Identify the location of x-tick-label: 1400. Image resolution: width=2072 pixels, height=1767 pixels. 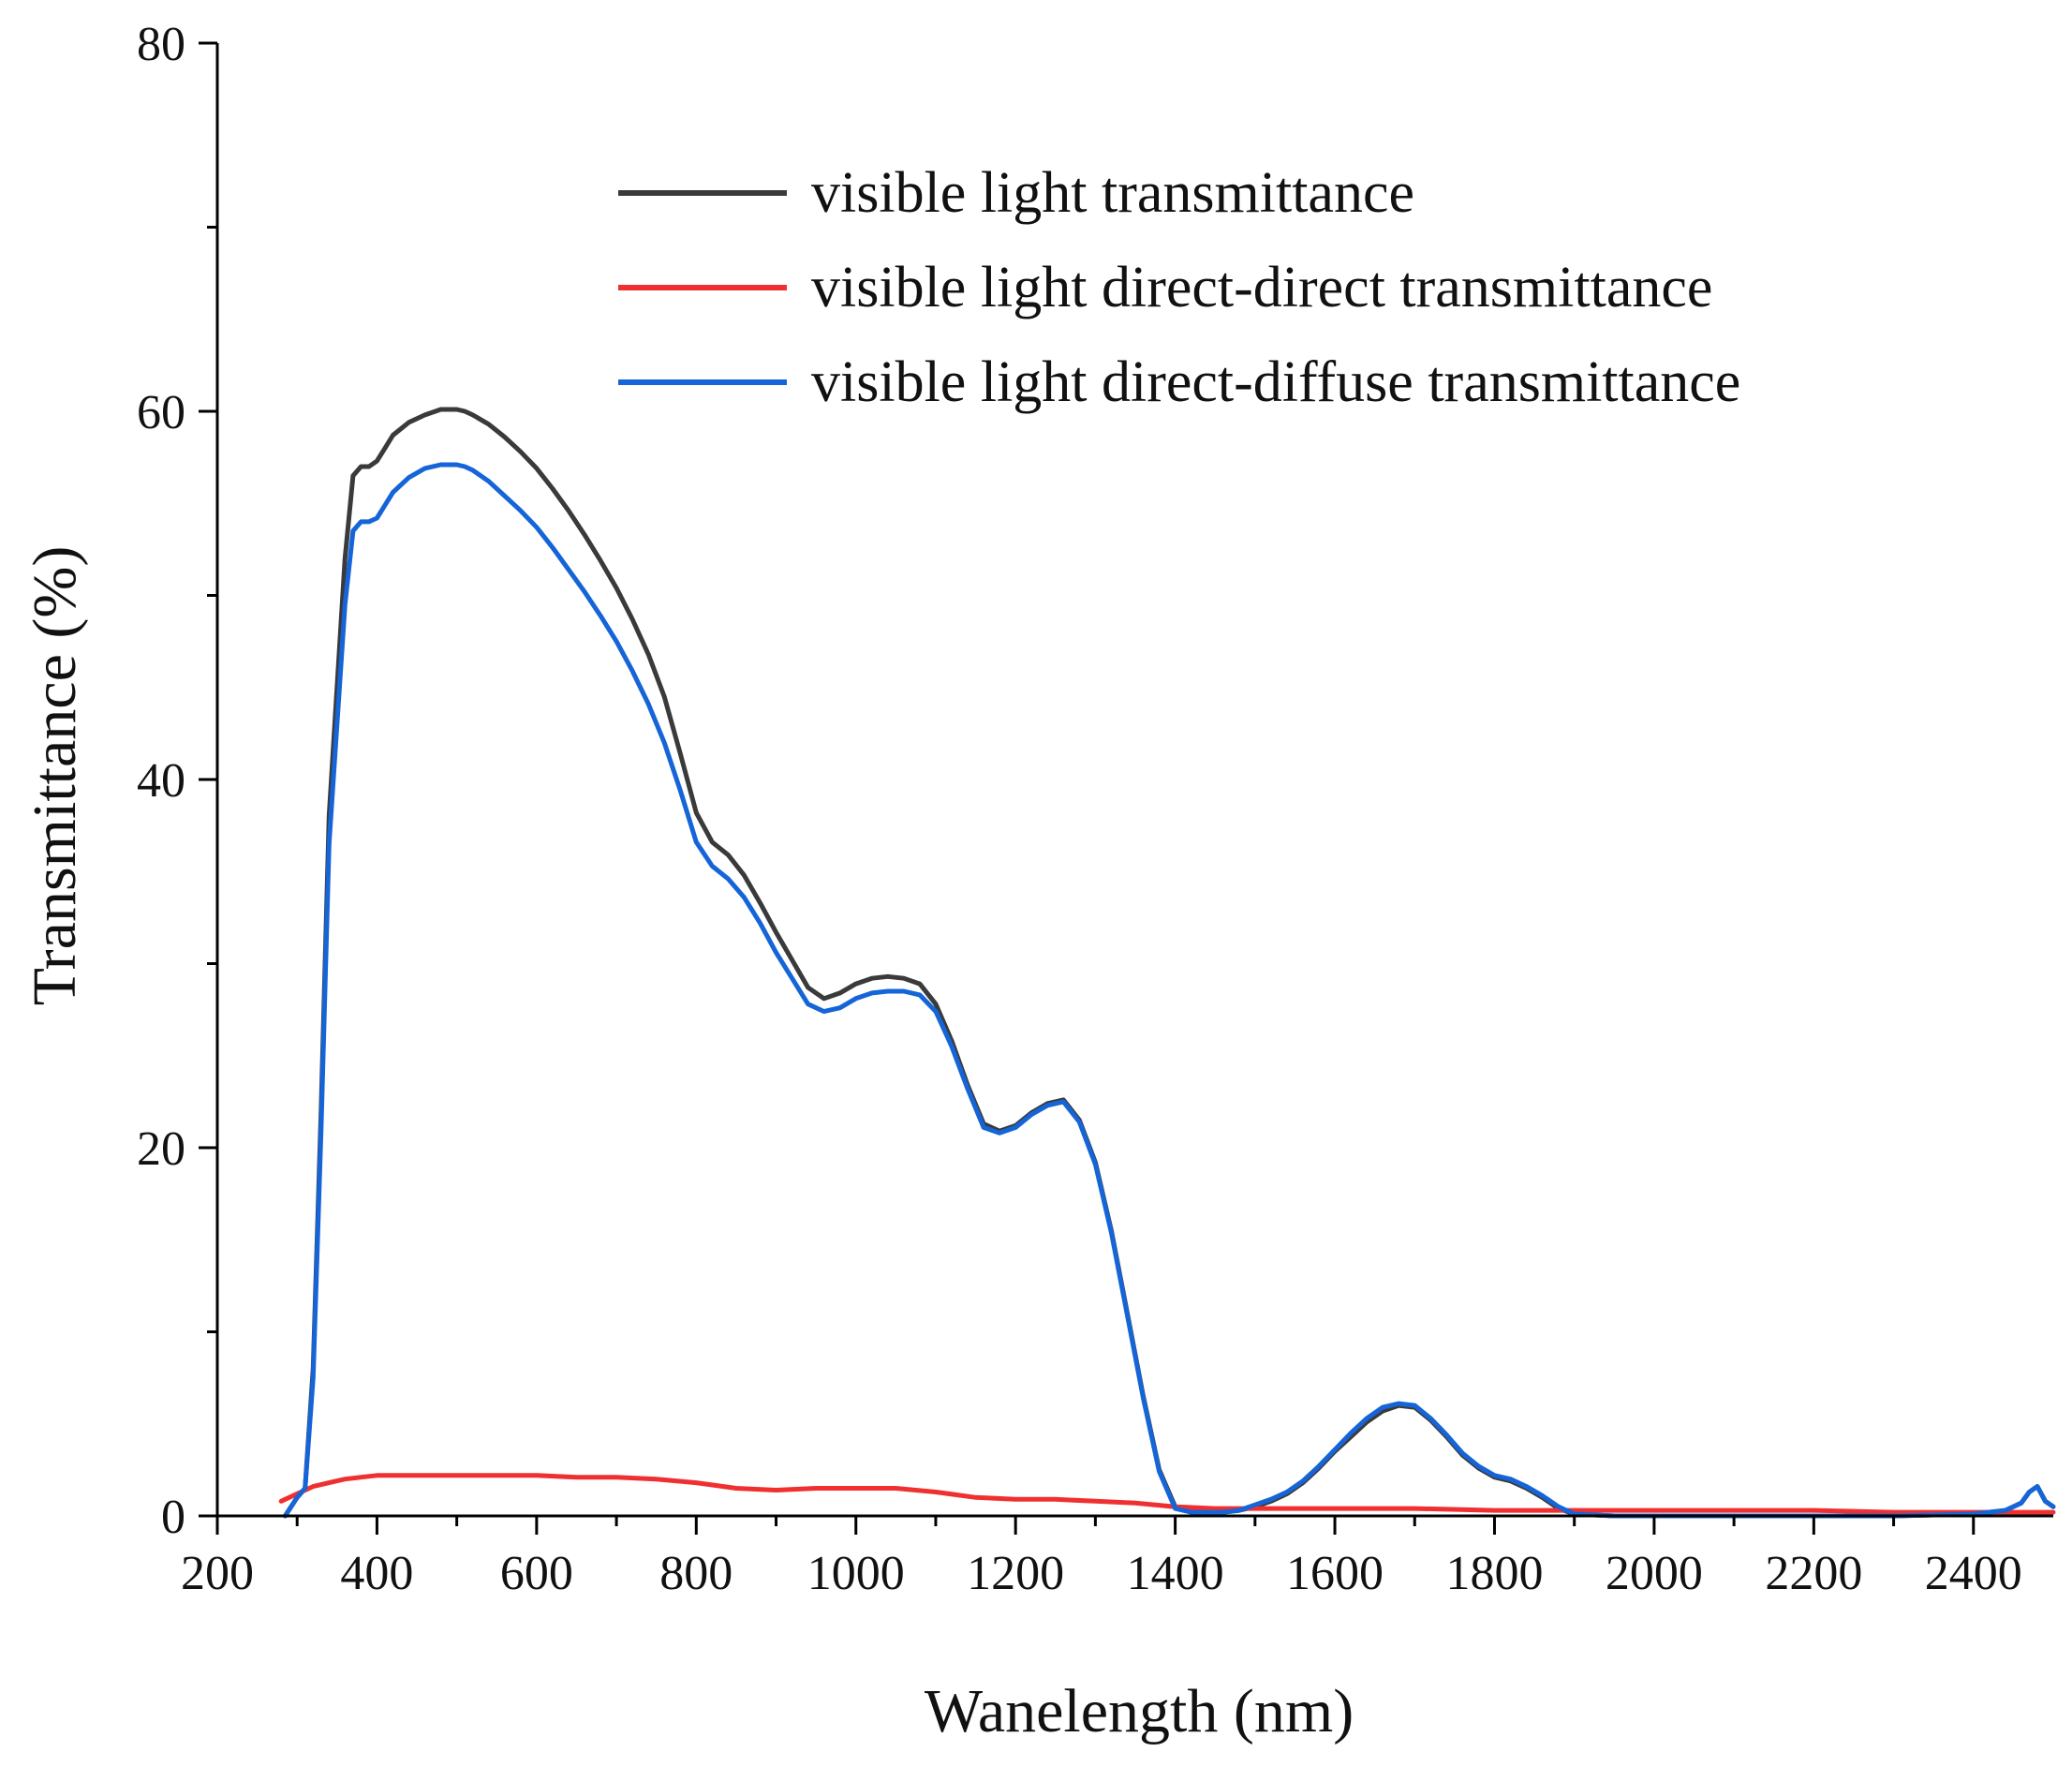
(1175, 1574).